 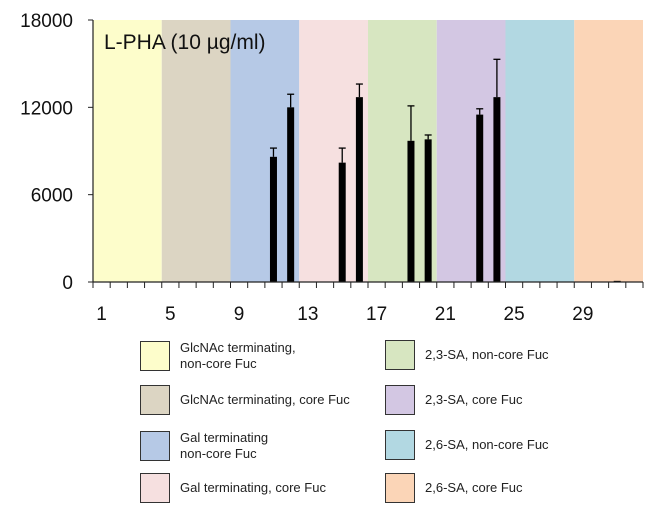 What do you see at coordinates (67, 283) in the screenshot?
I see `y-tick-label-0: 0` at bounding box center [67, 283].